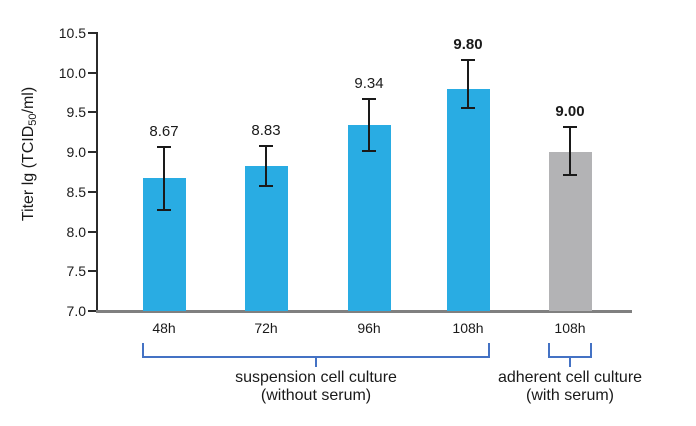 The width and height of the screenshot is (696, 426). What do you see at coordinates (76, 112) in the screenshot?
I see `y-axis-tick-label: 9.5` at bounding box center [76, 112].